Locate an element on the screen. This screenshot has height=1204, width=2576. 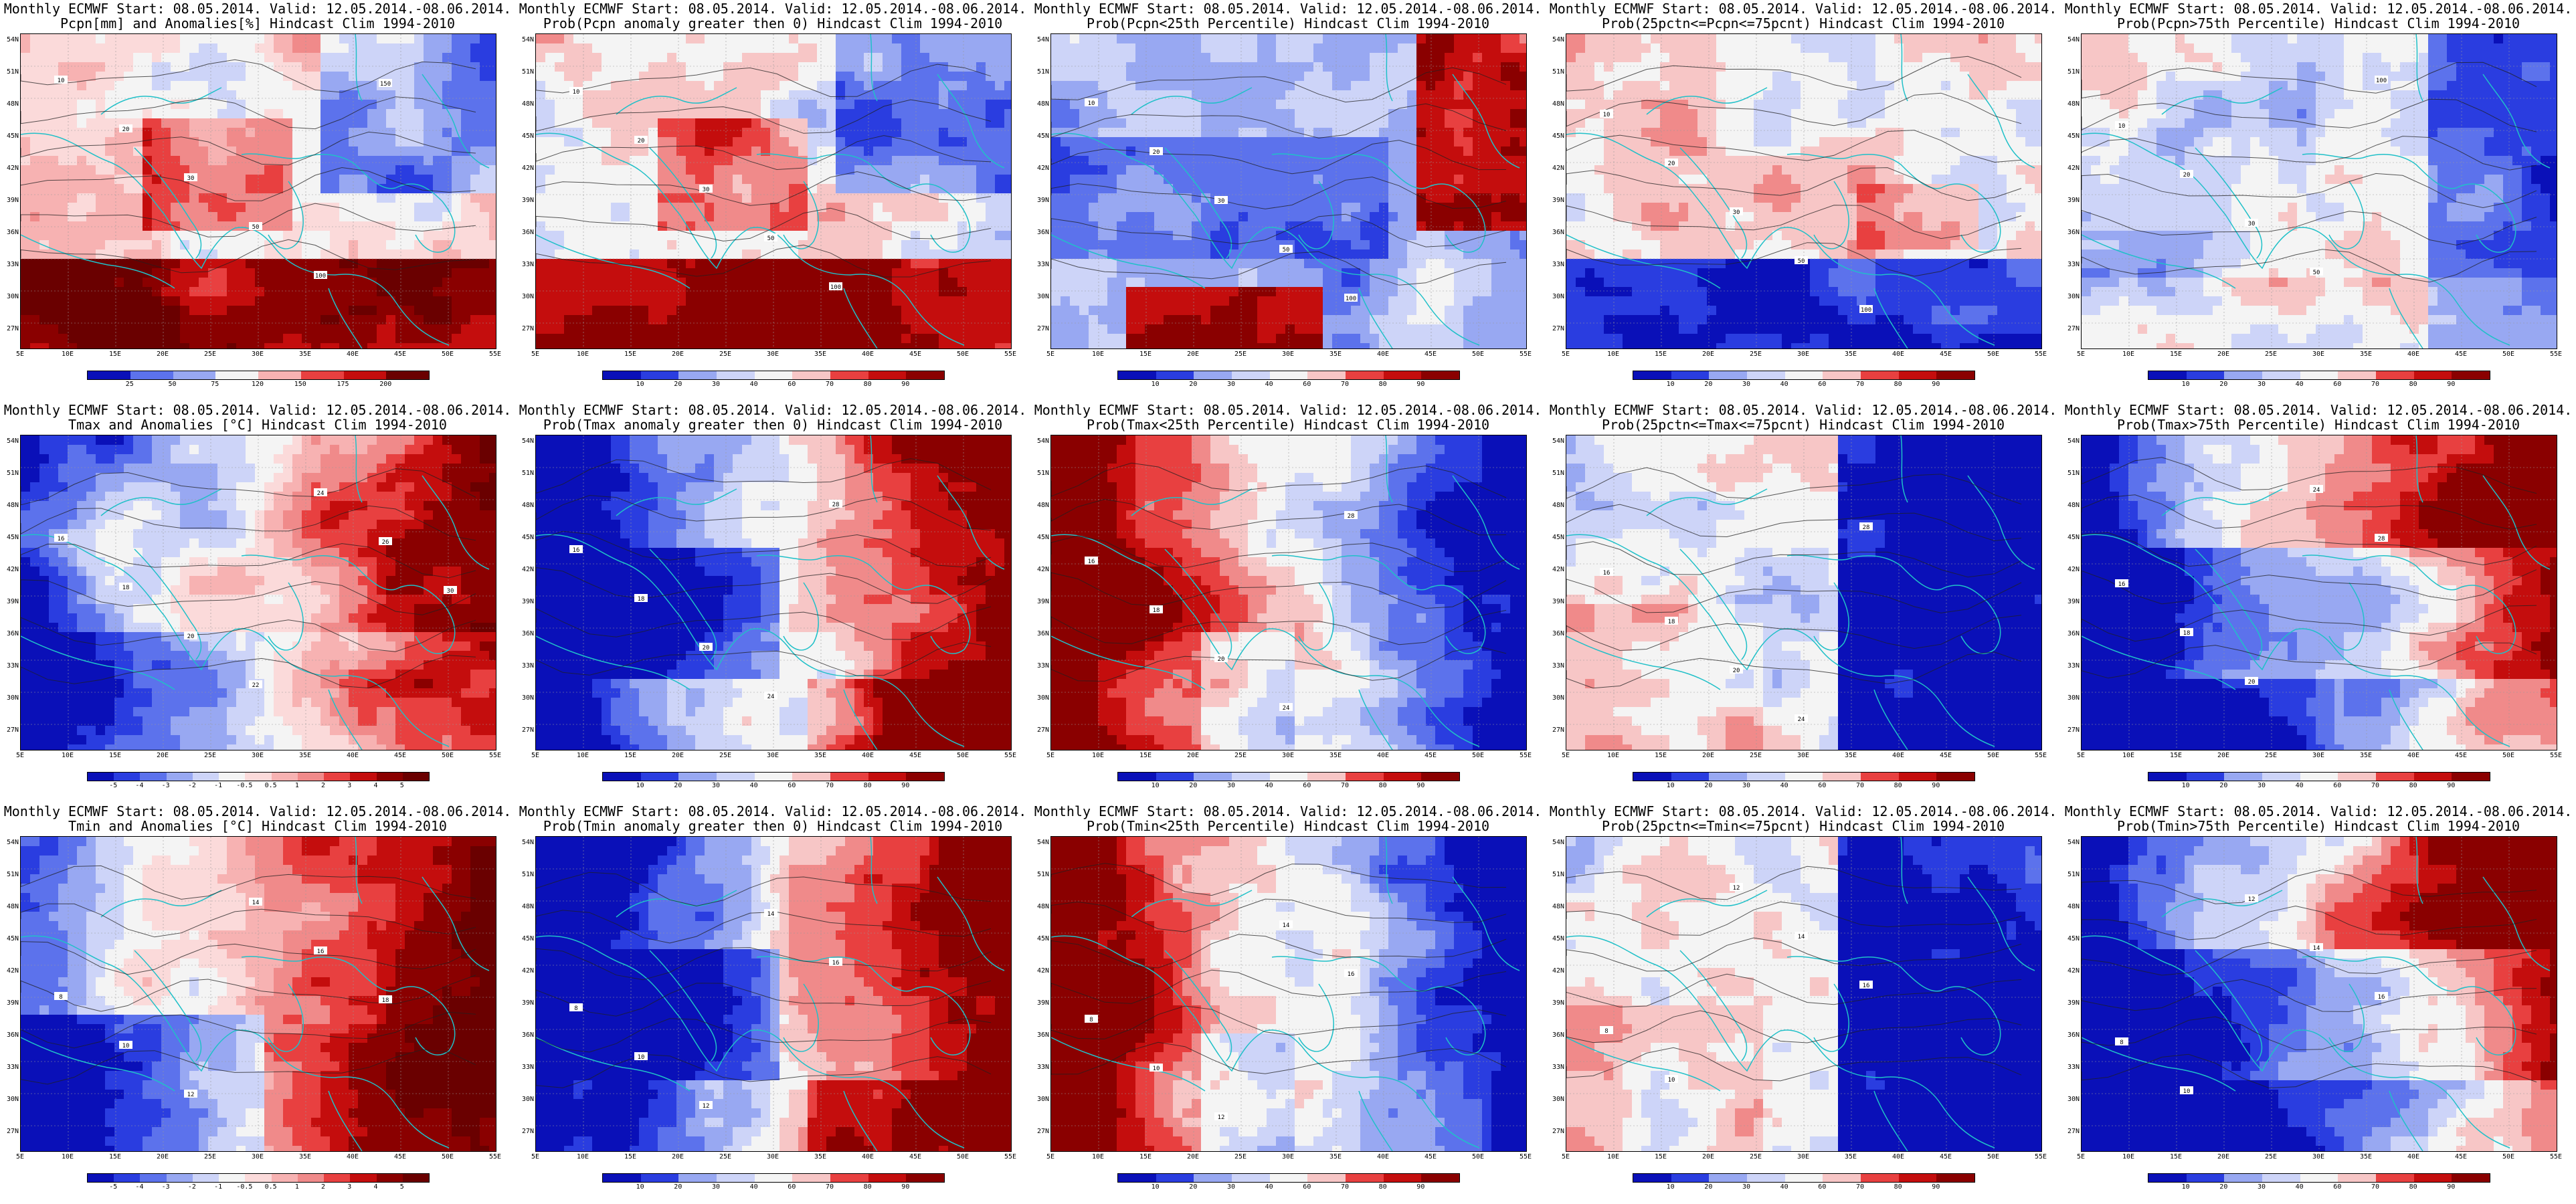
lat-label: 51N is located at coordinates (2071, 72).